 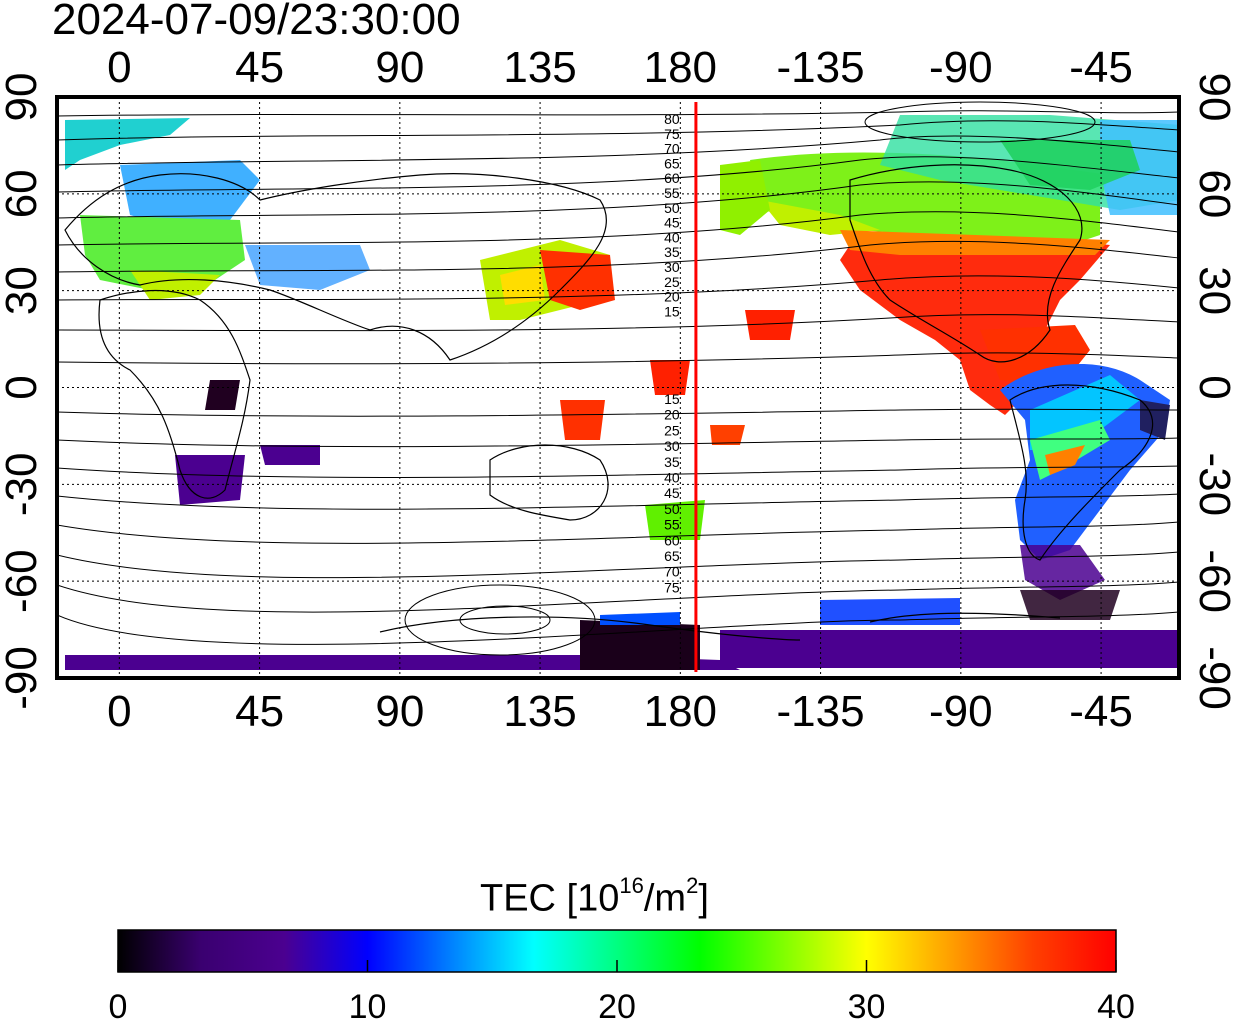 I want to click on contour-label-north: 40, so click(x=672, y=237).